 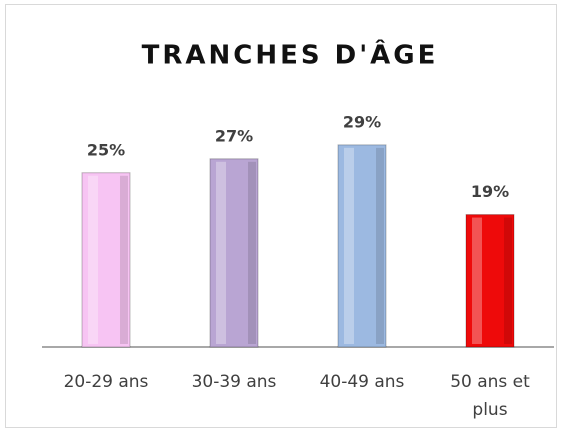 I want to click on data-label: 29%, so click(x=362, y=121).